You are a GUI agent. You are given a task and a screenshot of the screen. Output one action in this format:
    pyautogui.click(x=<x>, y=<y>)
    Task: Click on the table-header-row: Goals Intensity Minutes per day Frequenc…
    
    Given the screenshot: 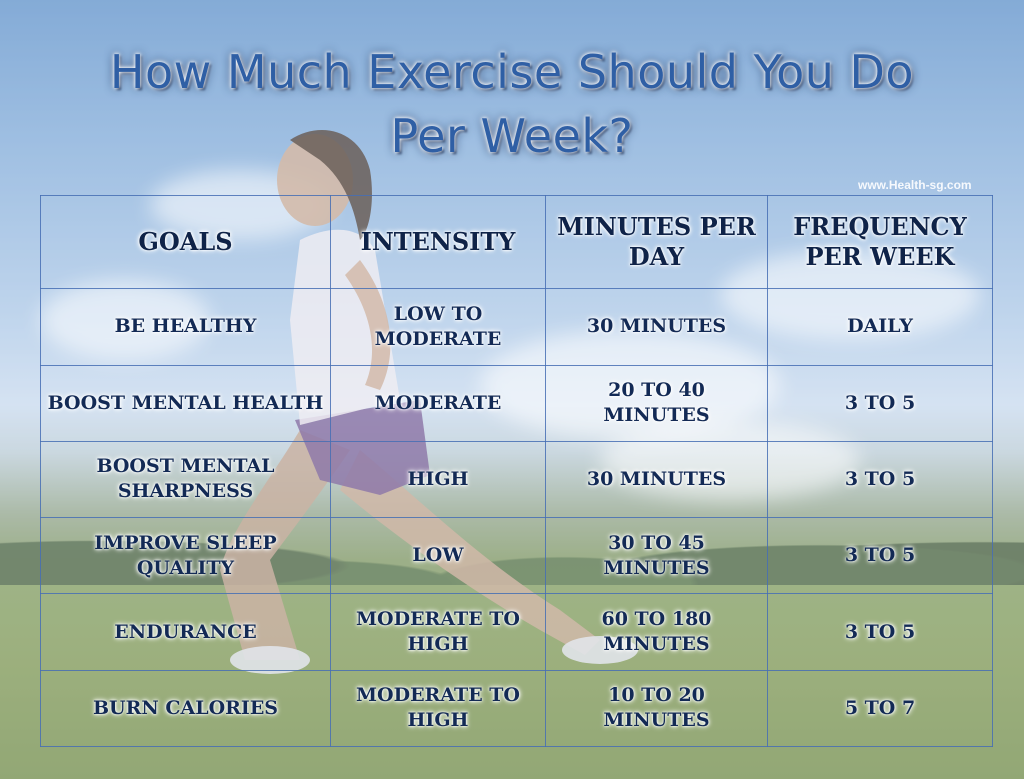 What is the action you would take?
    pyautogui.click(x=516, y=242)
    